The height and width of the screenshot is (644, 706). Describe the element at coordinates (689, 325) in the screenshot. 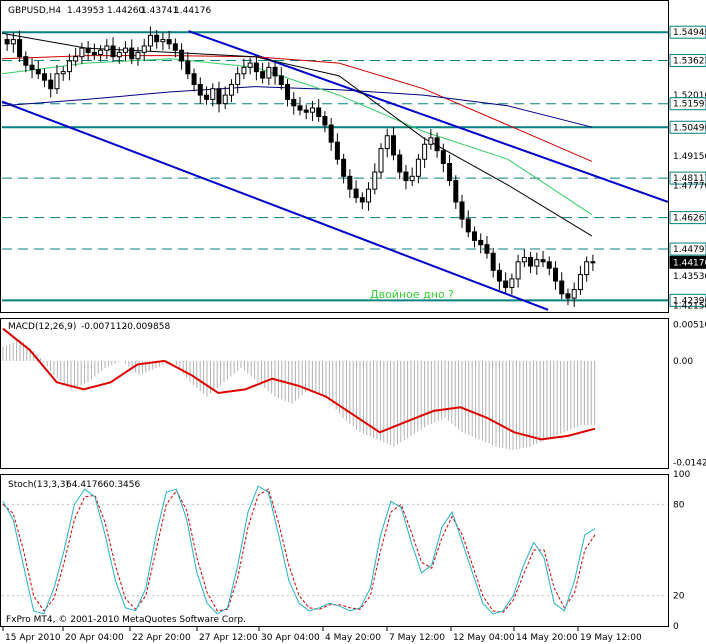

I see `macd-axis-label: 0.005108` at that location.